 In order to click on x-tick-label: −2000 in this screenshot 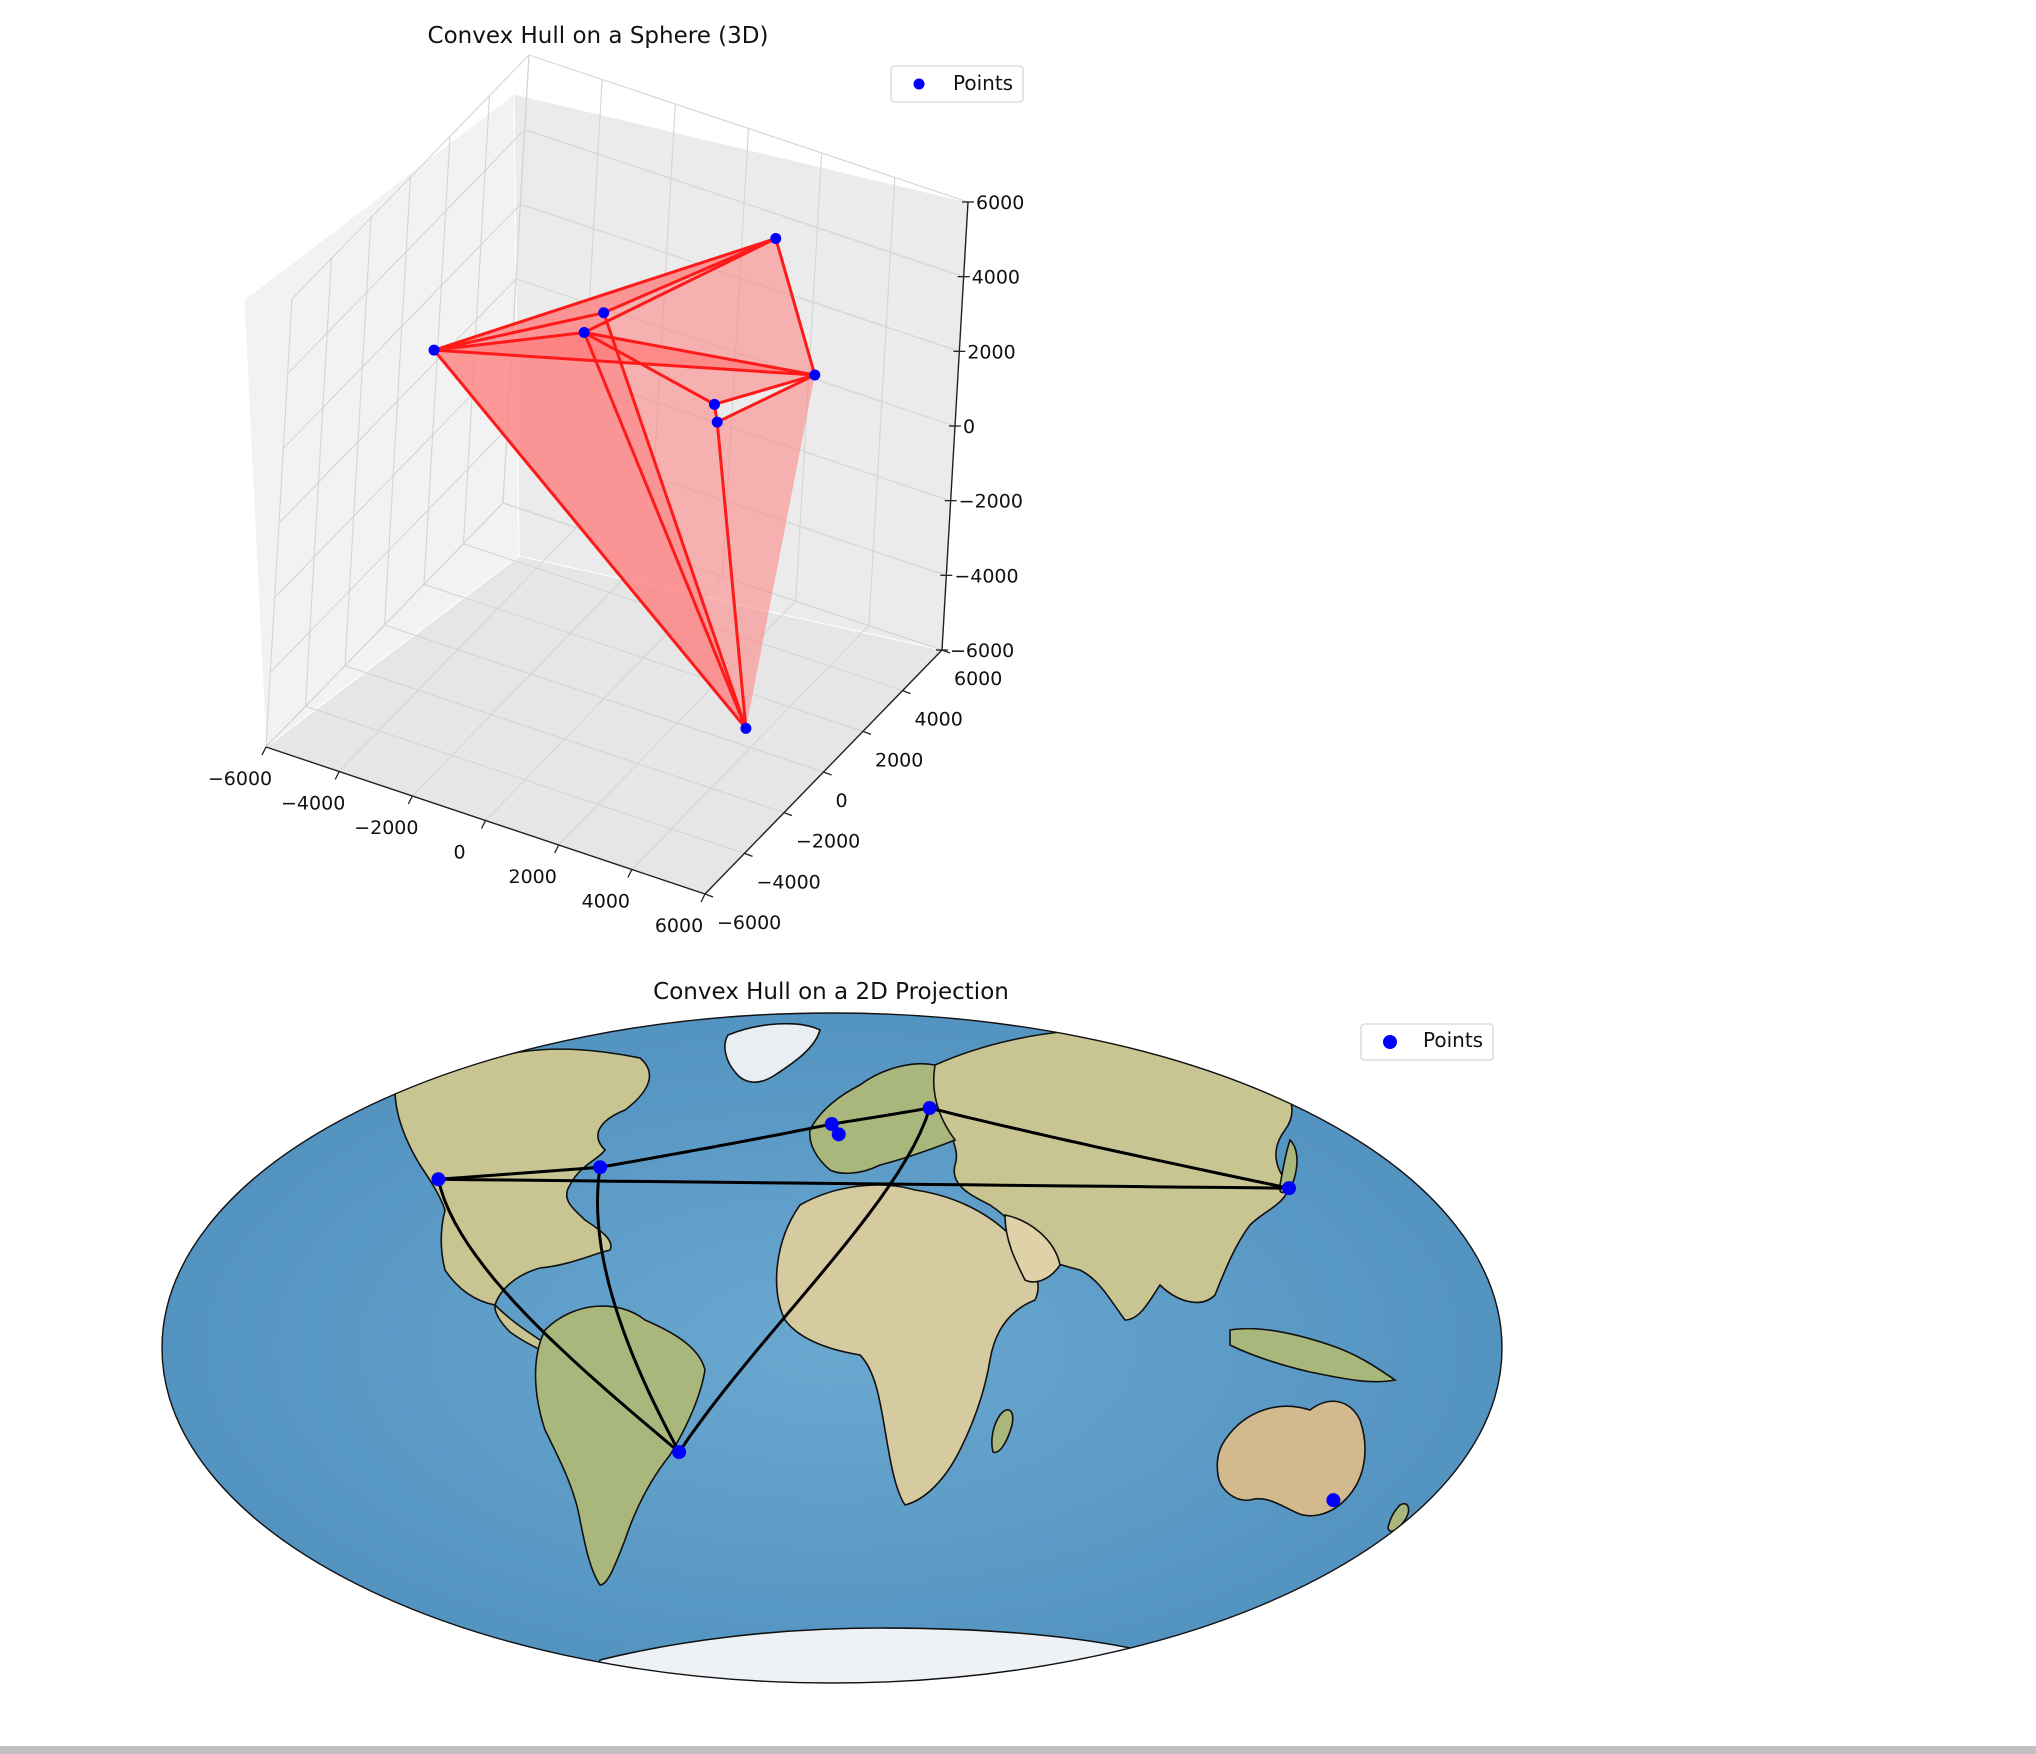, I will do `click(386, 828)`.